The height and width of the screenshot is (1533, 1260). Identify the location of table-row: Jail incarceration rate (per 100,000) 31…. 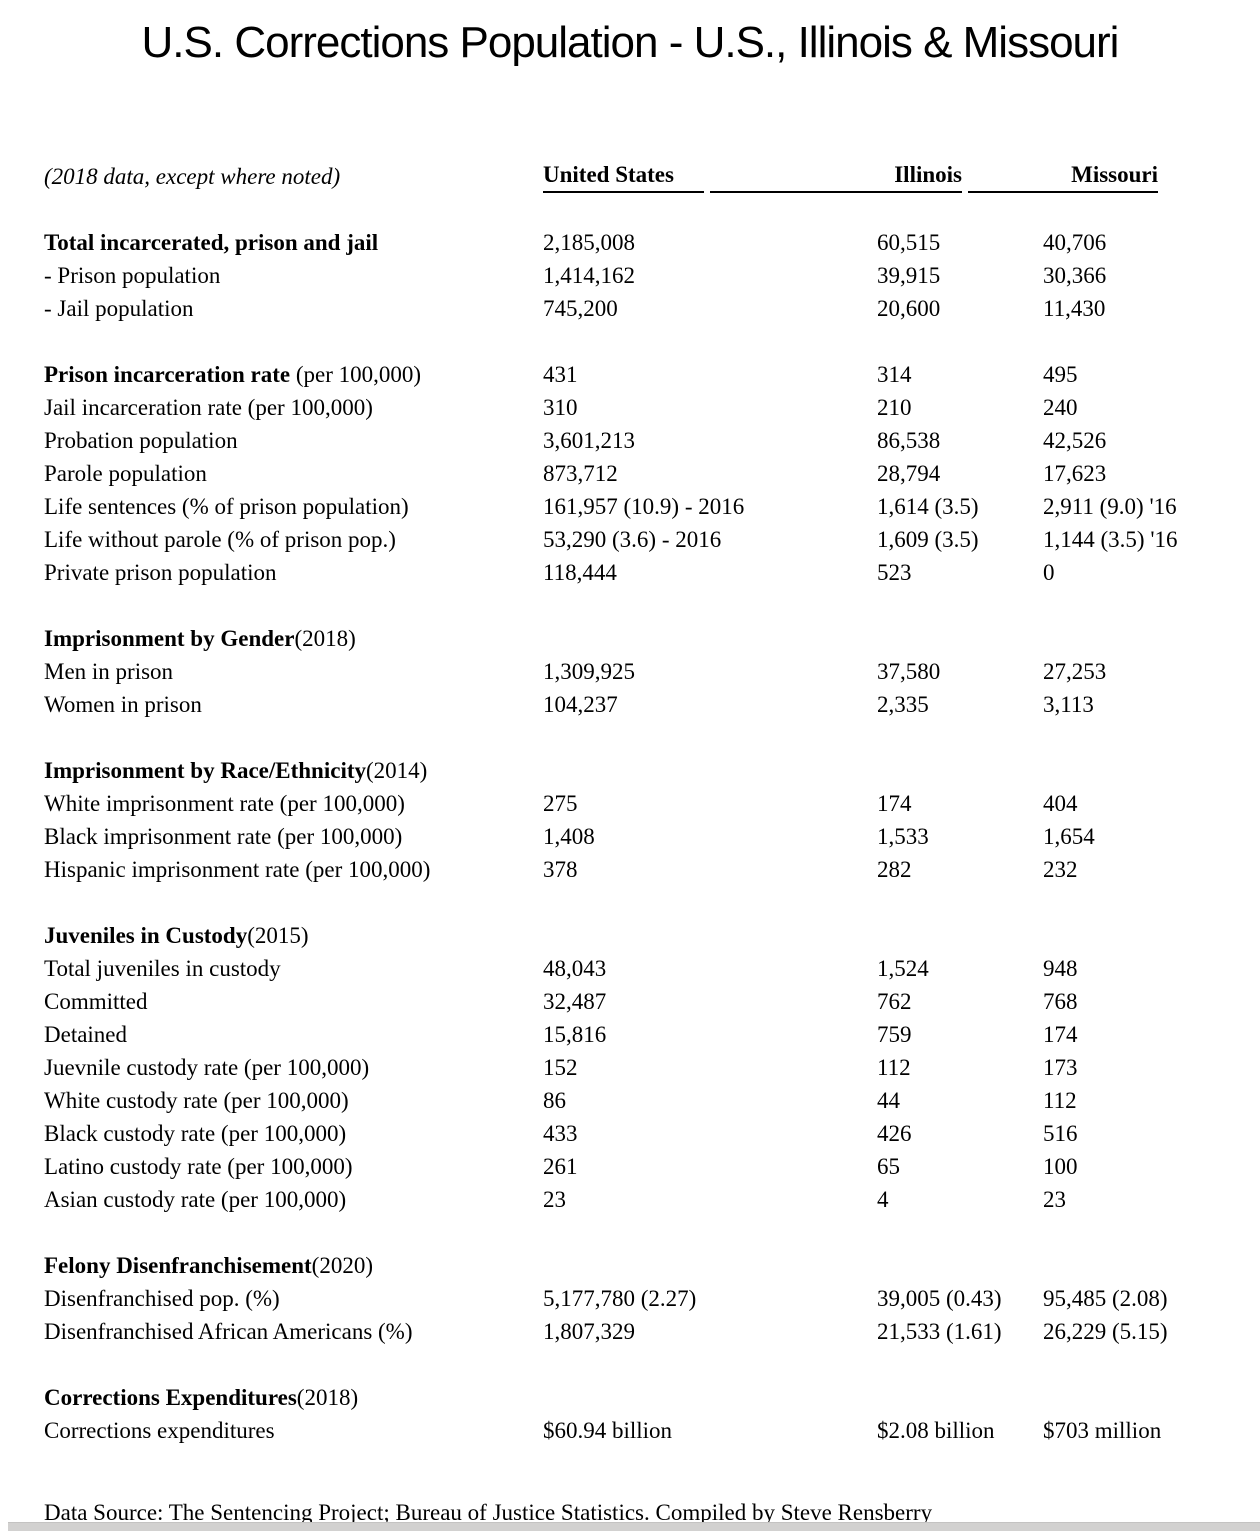
(637, 407).